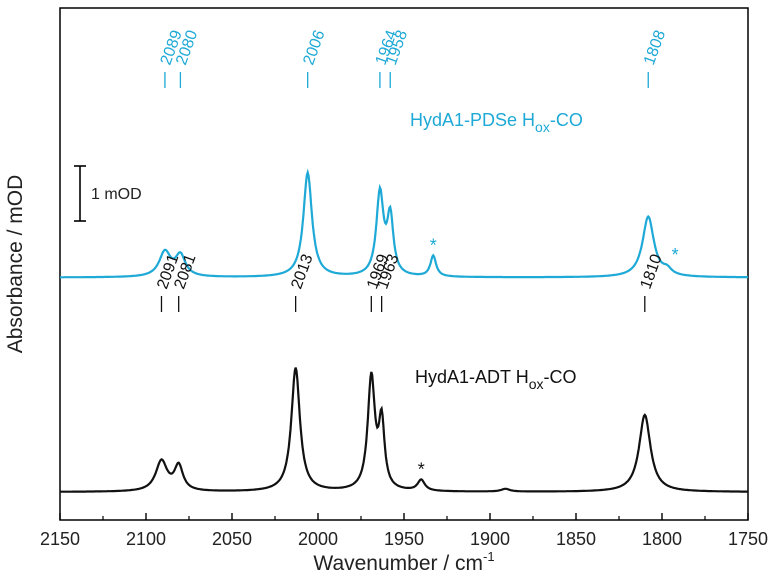 This screenshot has height=581, width=774. What do you see at coordinates (302, 271) in the screenshot?
I see `peak-label: 2013` at bounding box center [302, 271].